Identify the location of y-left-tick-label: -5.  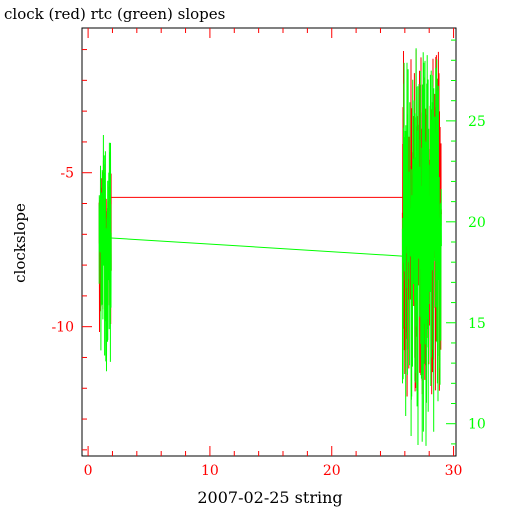
(67, 174).